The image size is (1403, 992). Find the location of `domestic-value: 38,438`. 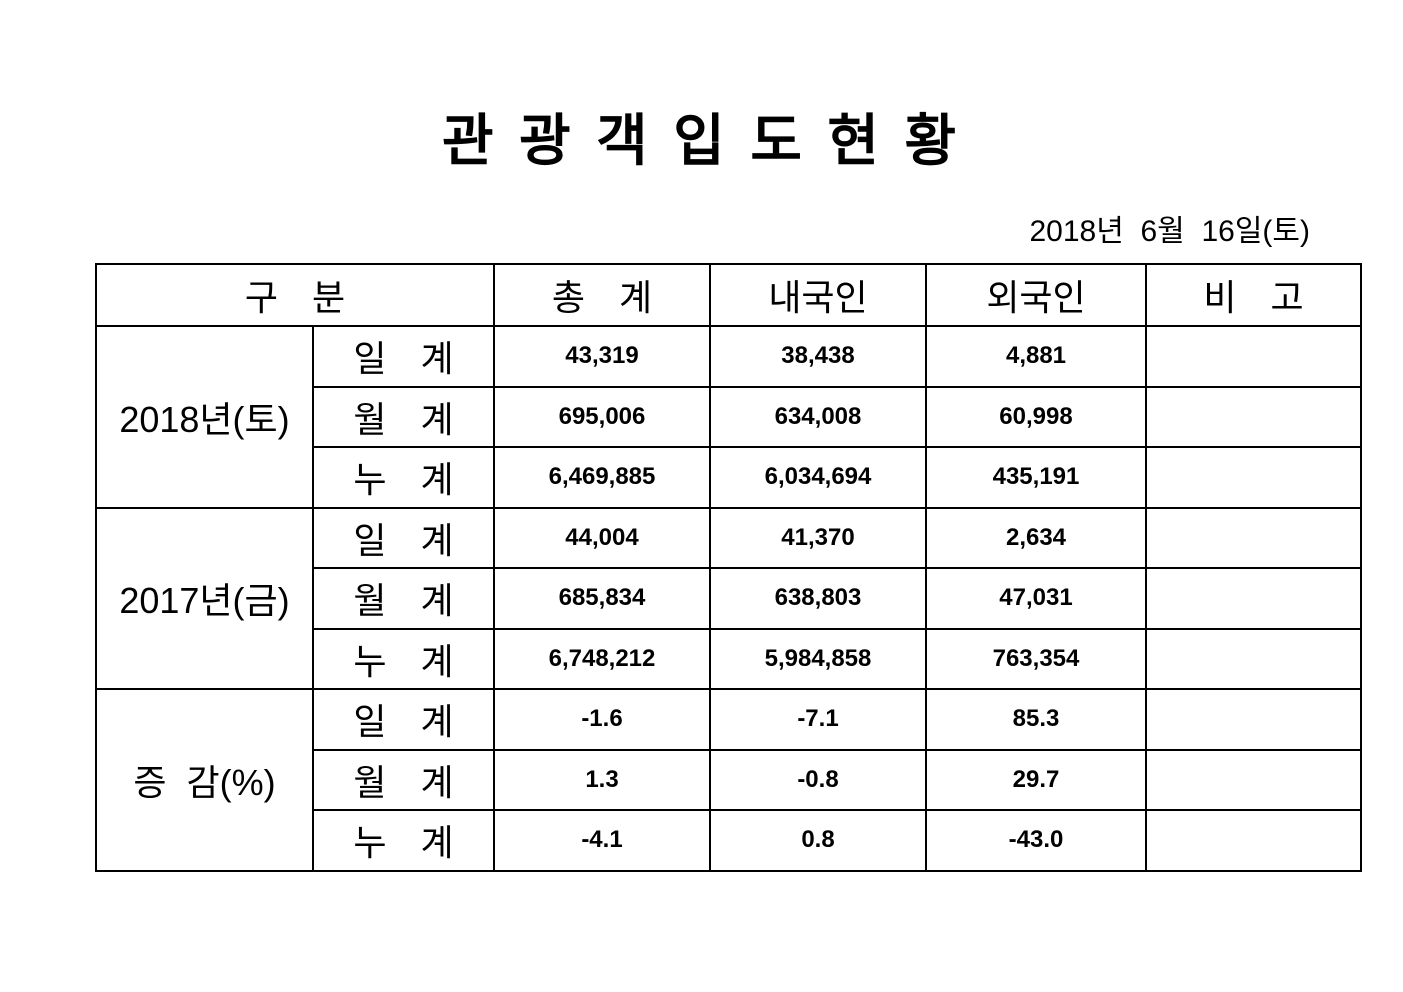

domestic-value: 38,438 is located at coordinates (818, 356).